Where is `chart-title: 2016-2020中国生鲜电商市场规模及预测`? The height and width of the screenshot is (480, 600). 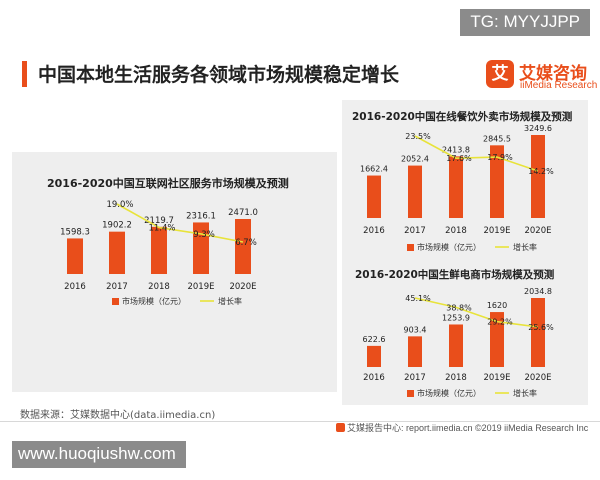 chart-title: 2016-2020中国生鲜电商市场规模及预测 is located at coordinates (454, 274).